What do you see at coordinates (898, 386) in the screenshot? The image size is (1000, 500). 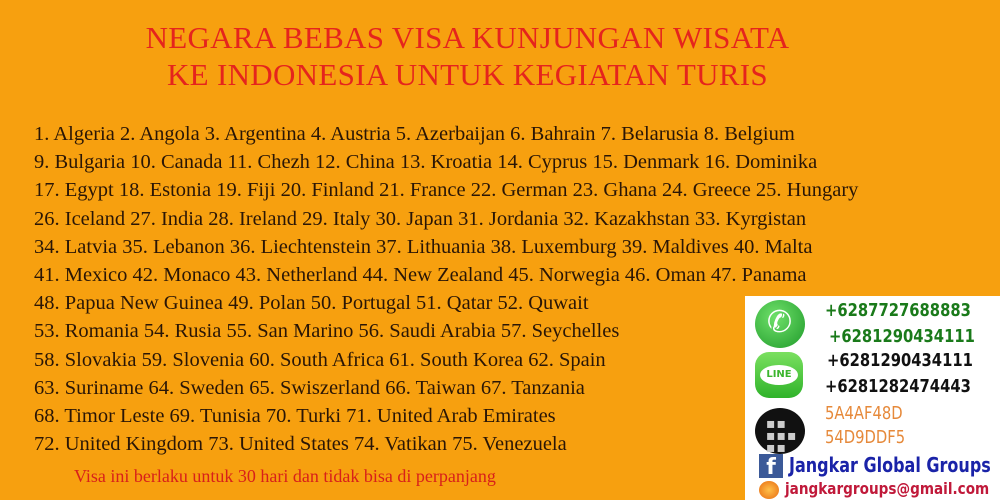 I see `line-number: +6281282474443` at bounding box center [898, 386].